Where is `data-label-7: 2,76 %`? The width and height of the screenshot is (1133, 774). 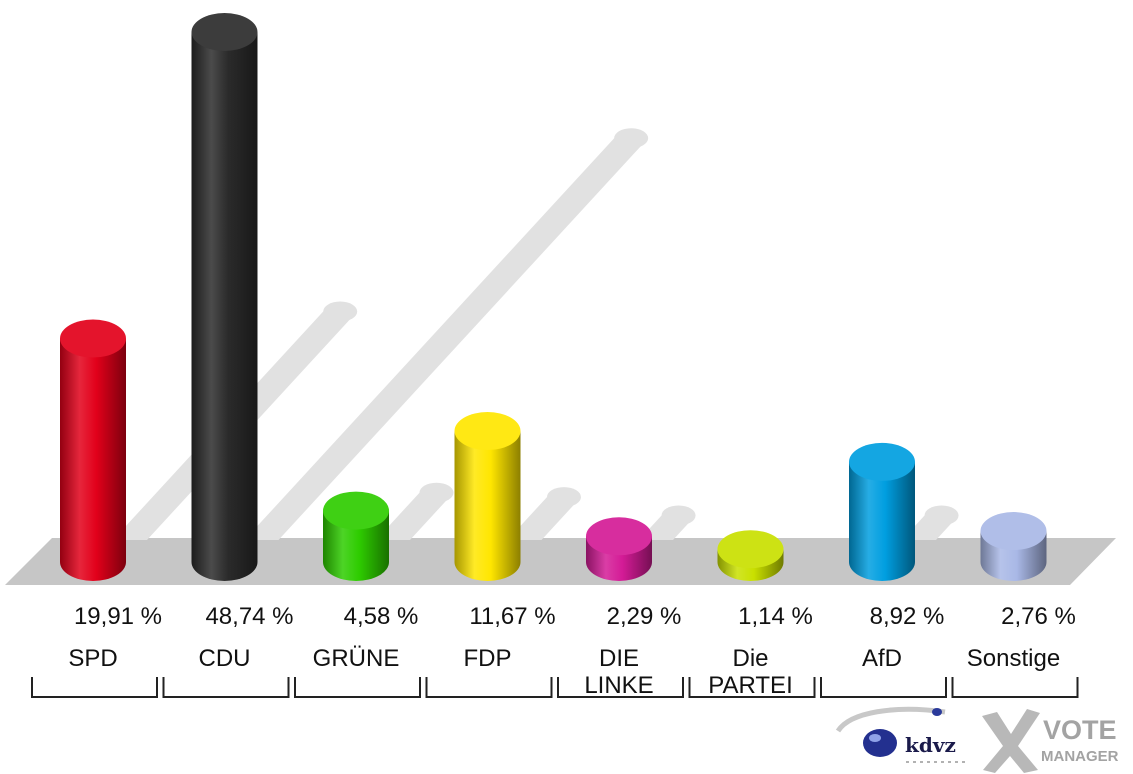 data-label-7: 2,76 % is located at coordinates (1038, 616).